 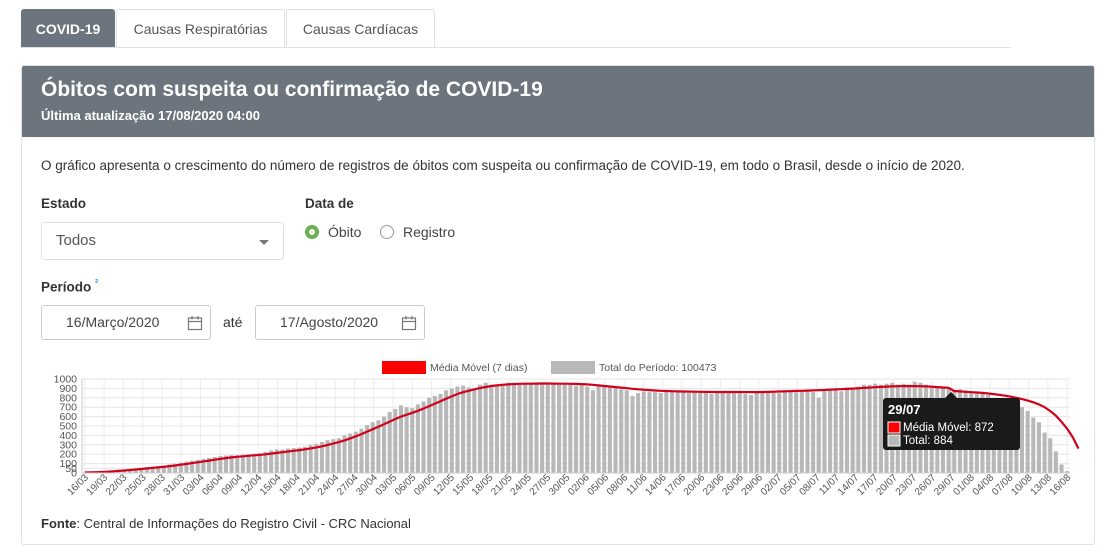 I want to click on end-date-input: 17/Agosto/2020, so click(x=340, y=322).